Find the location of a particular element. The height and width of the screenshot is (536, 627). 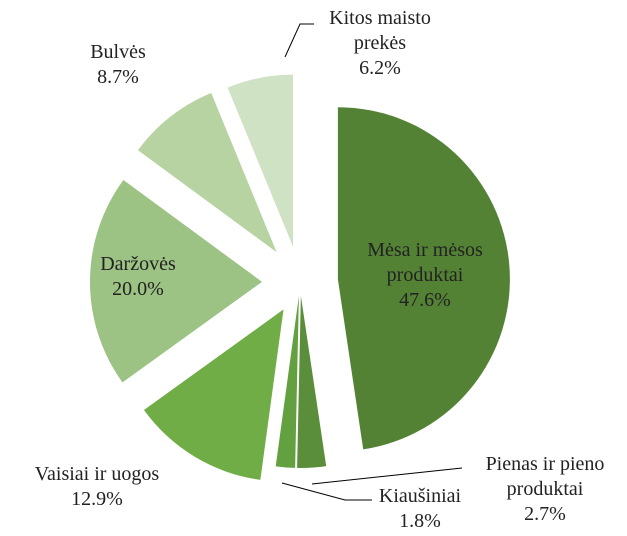

slice-label: Kiaušiniai 1.8% is located at coordinates (420, 509).